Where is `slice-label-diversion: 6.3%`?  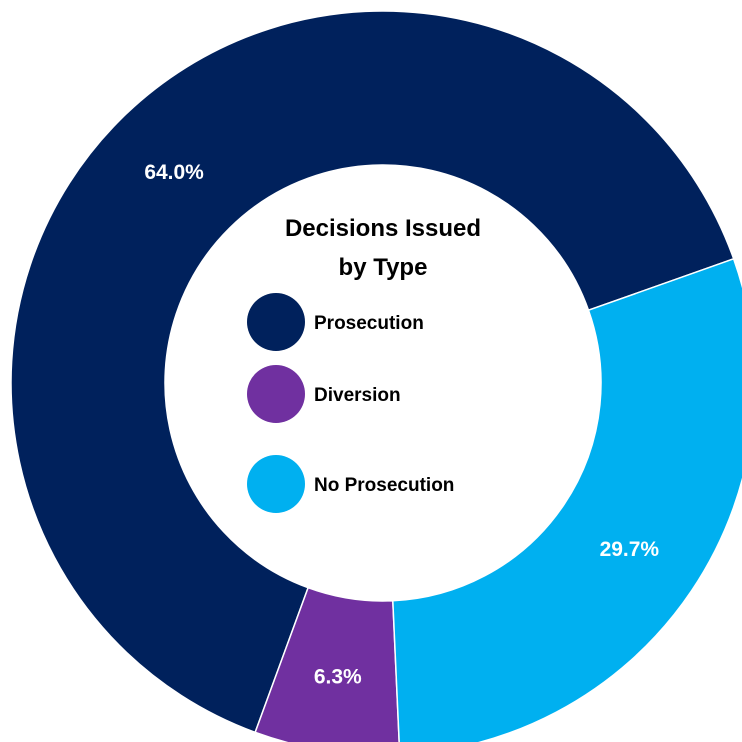 slice-label-diversion: 6.3% is located at coordinates (338, 677).